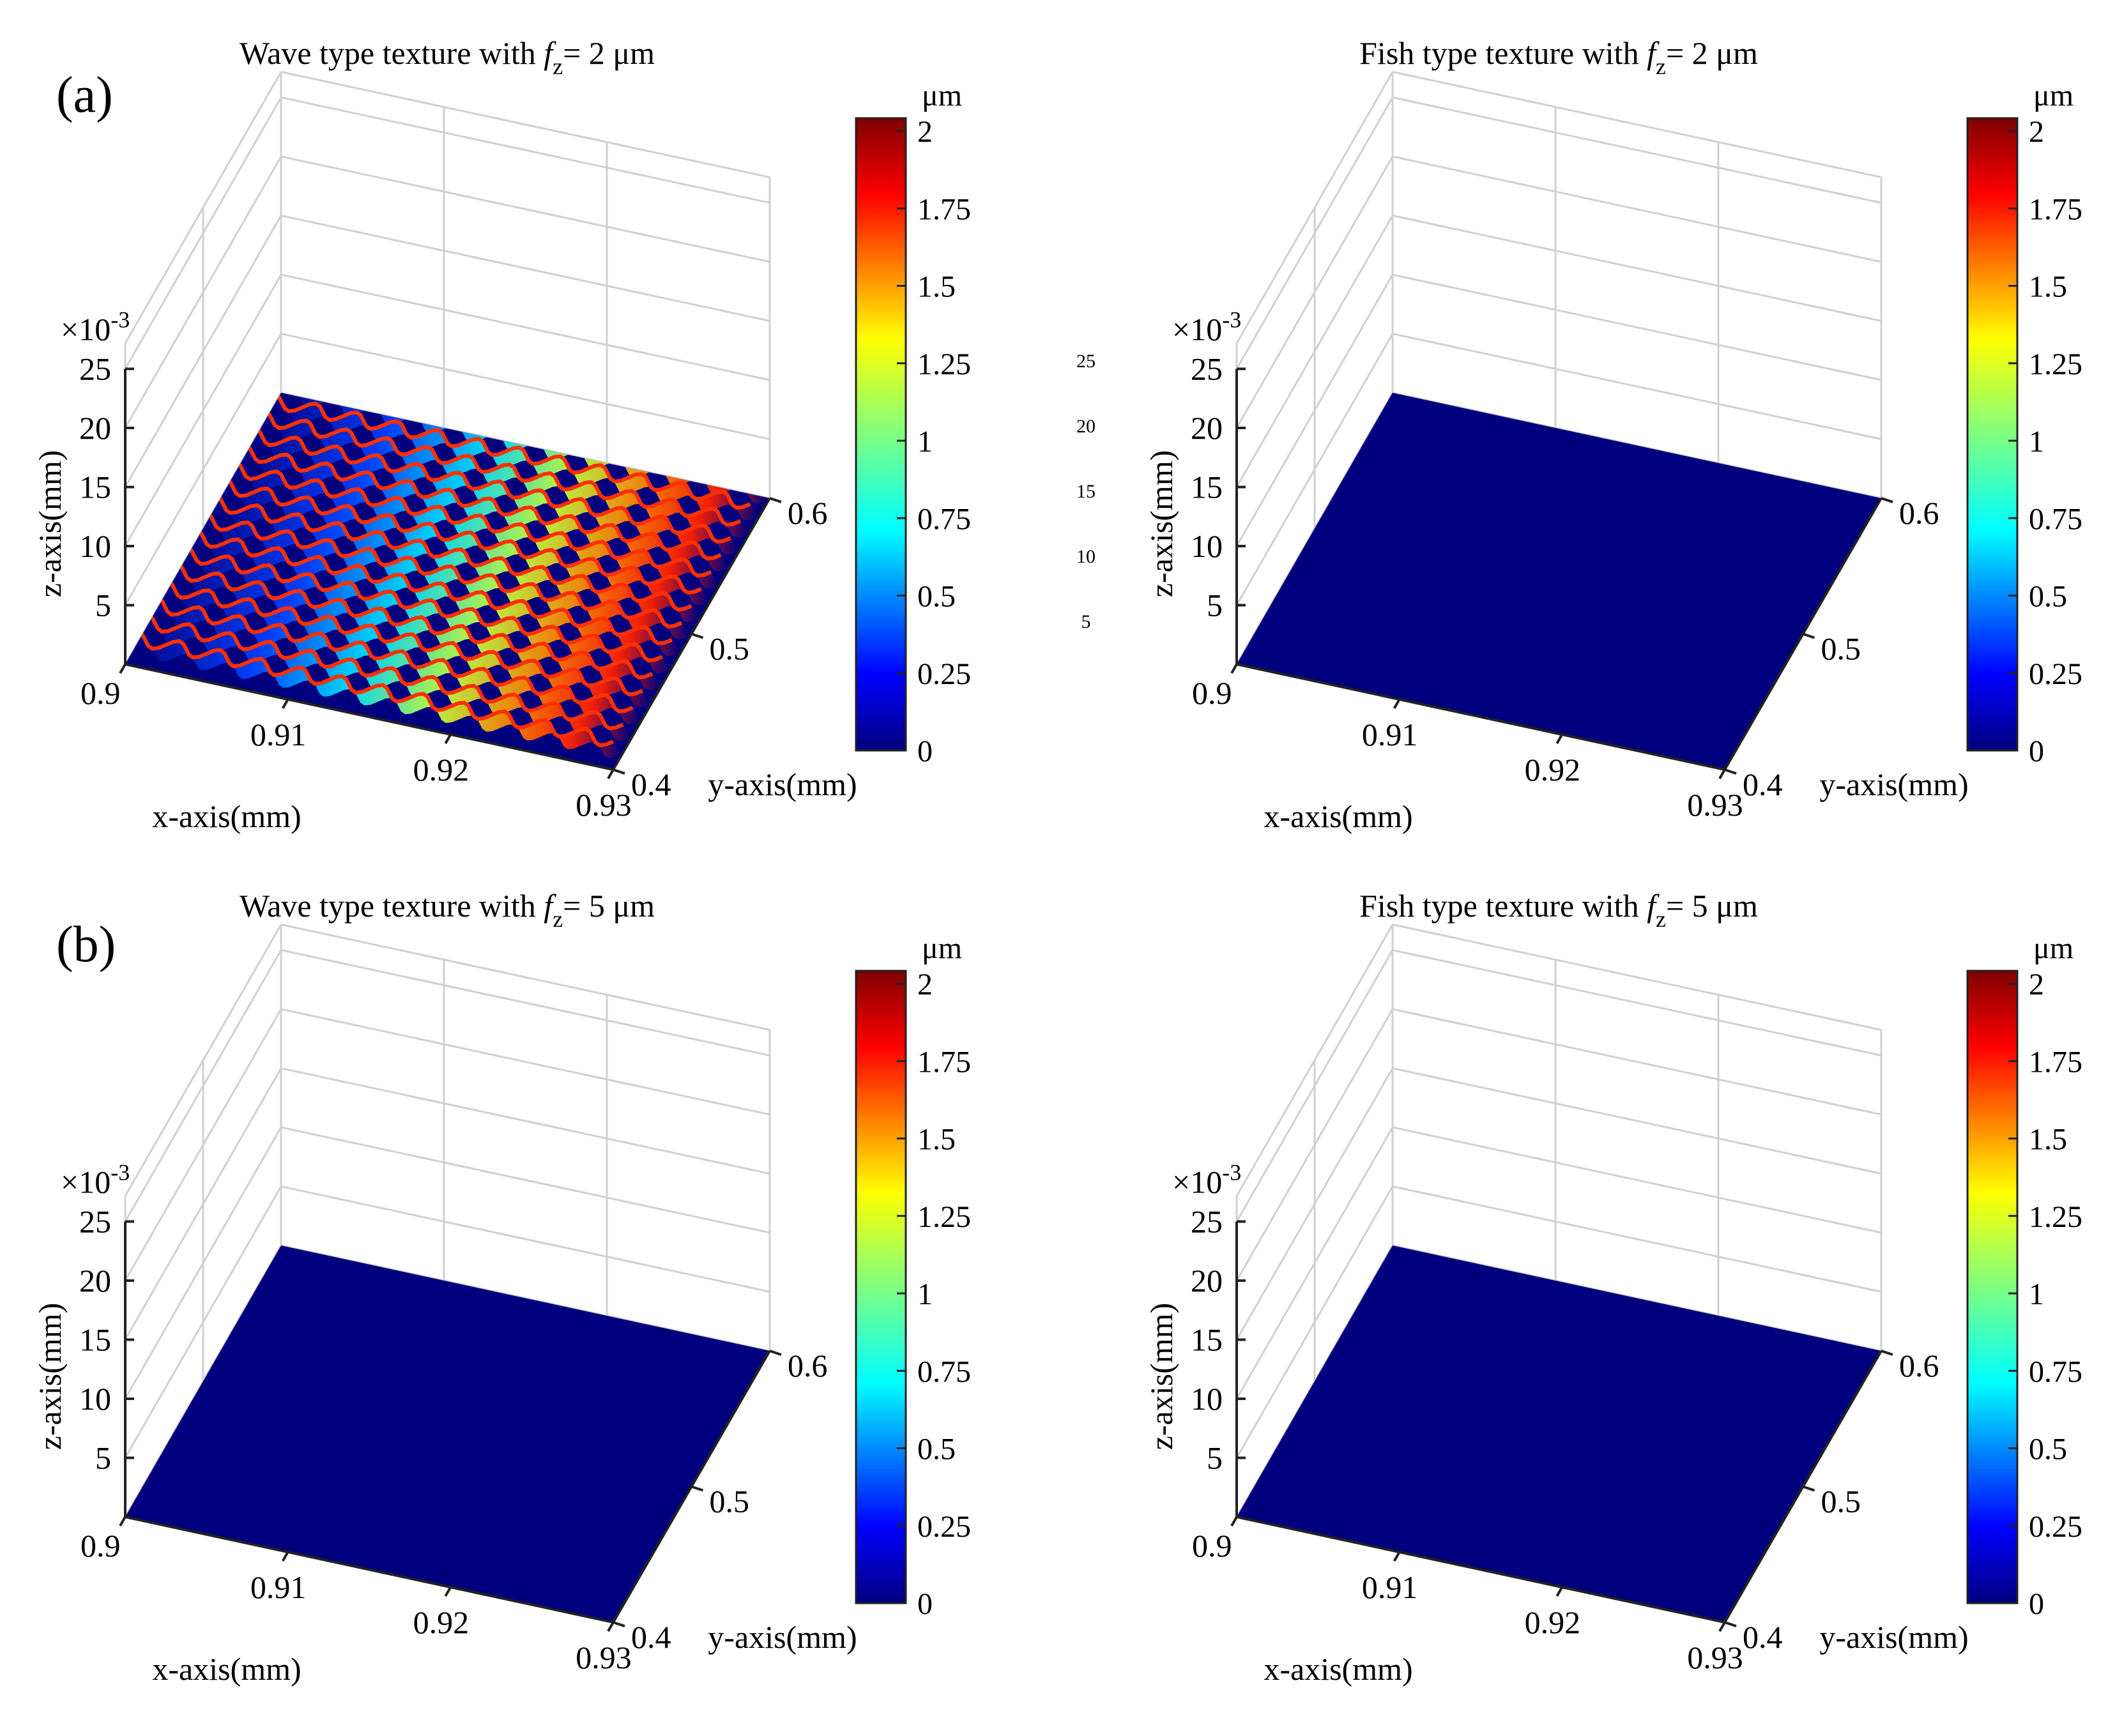 The height and width of the screenshot is (1736, 2108). I want to click on colorbar, so click(881, 434).